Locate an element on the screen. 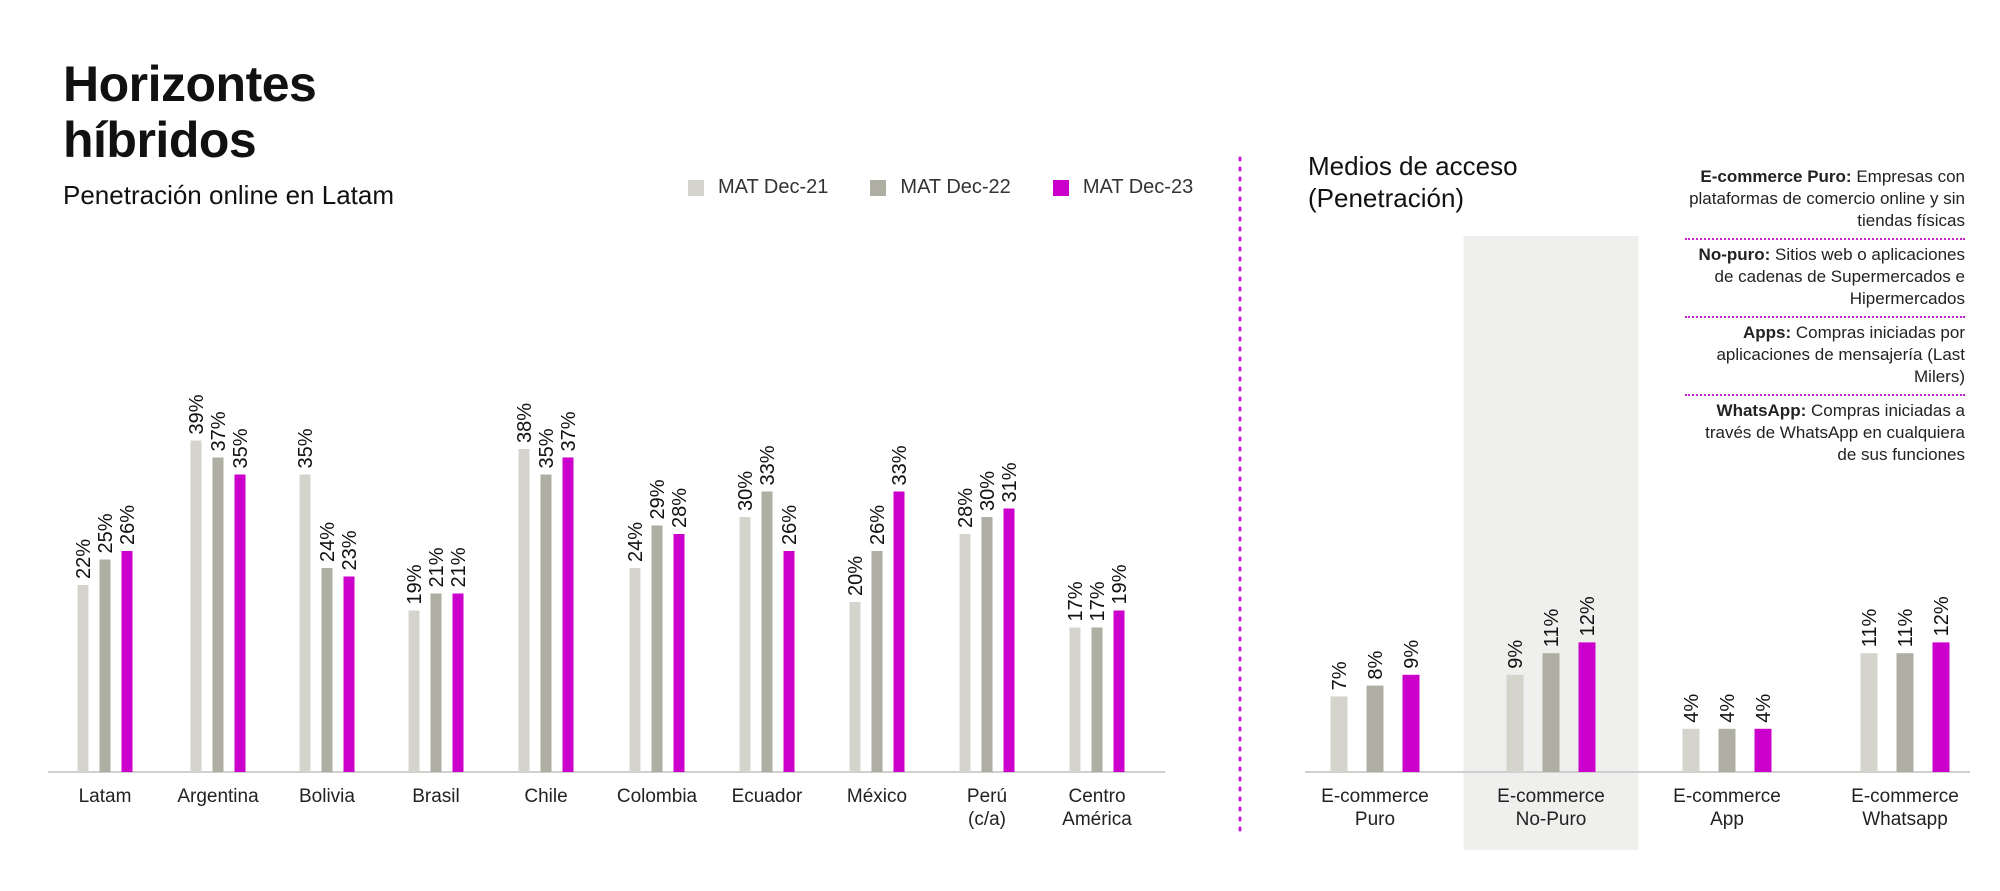 This screenshot has width=2000, height=891. data-label-ecuador-mat-dec-22: 33% is located at coordinates (768, 465).